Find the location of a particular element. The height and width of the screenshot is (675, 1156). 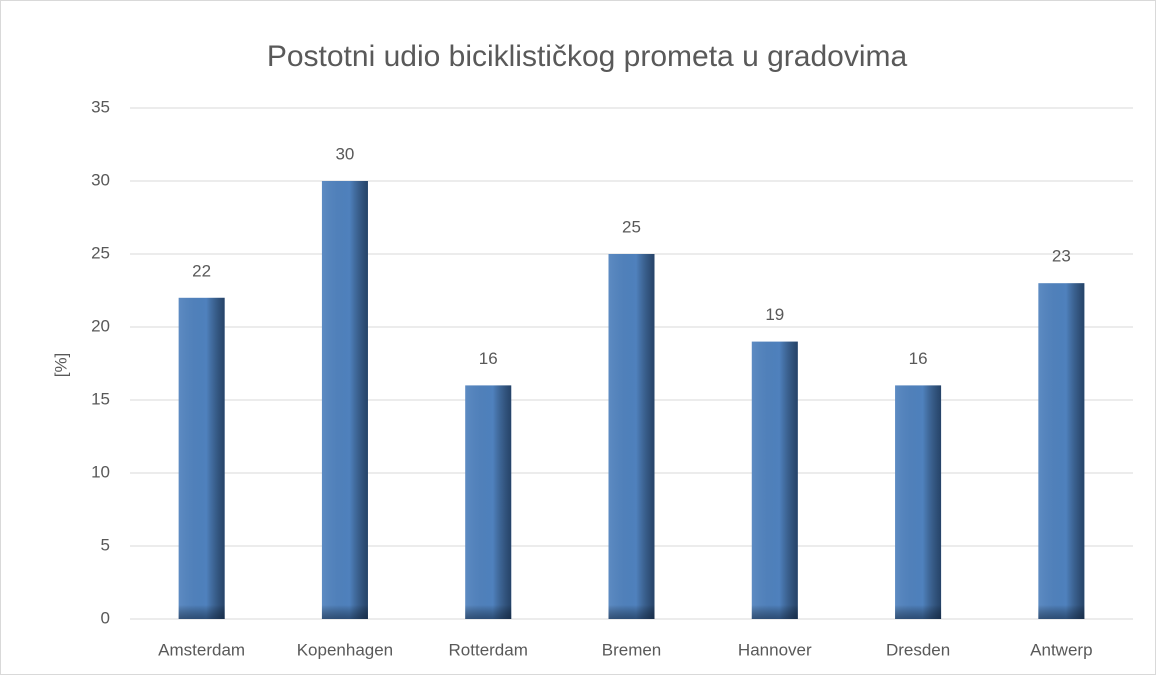

y-tick-label: 0 is located at coordinates (105, 617).